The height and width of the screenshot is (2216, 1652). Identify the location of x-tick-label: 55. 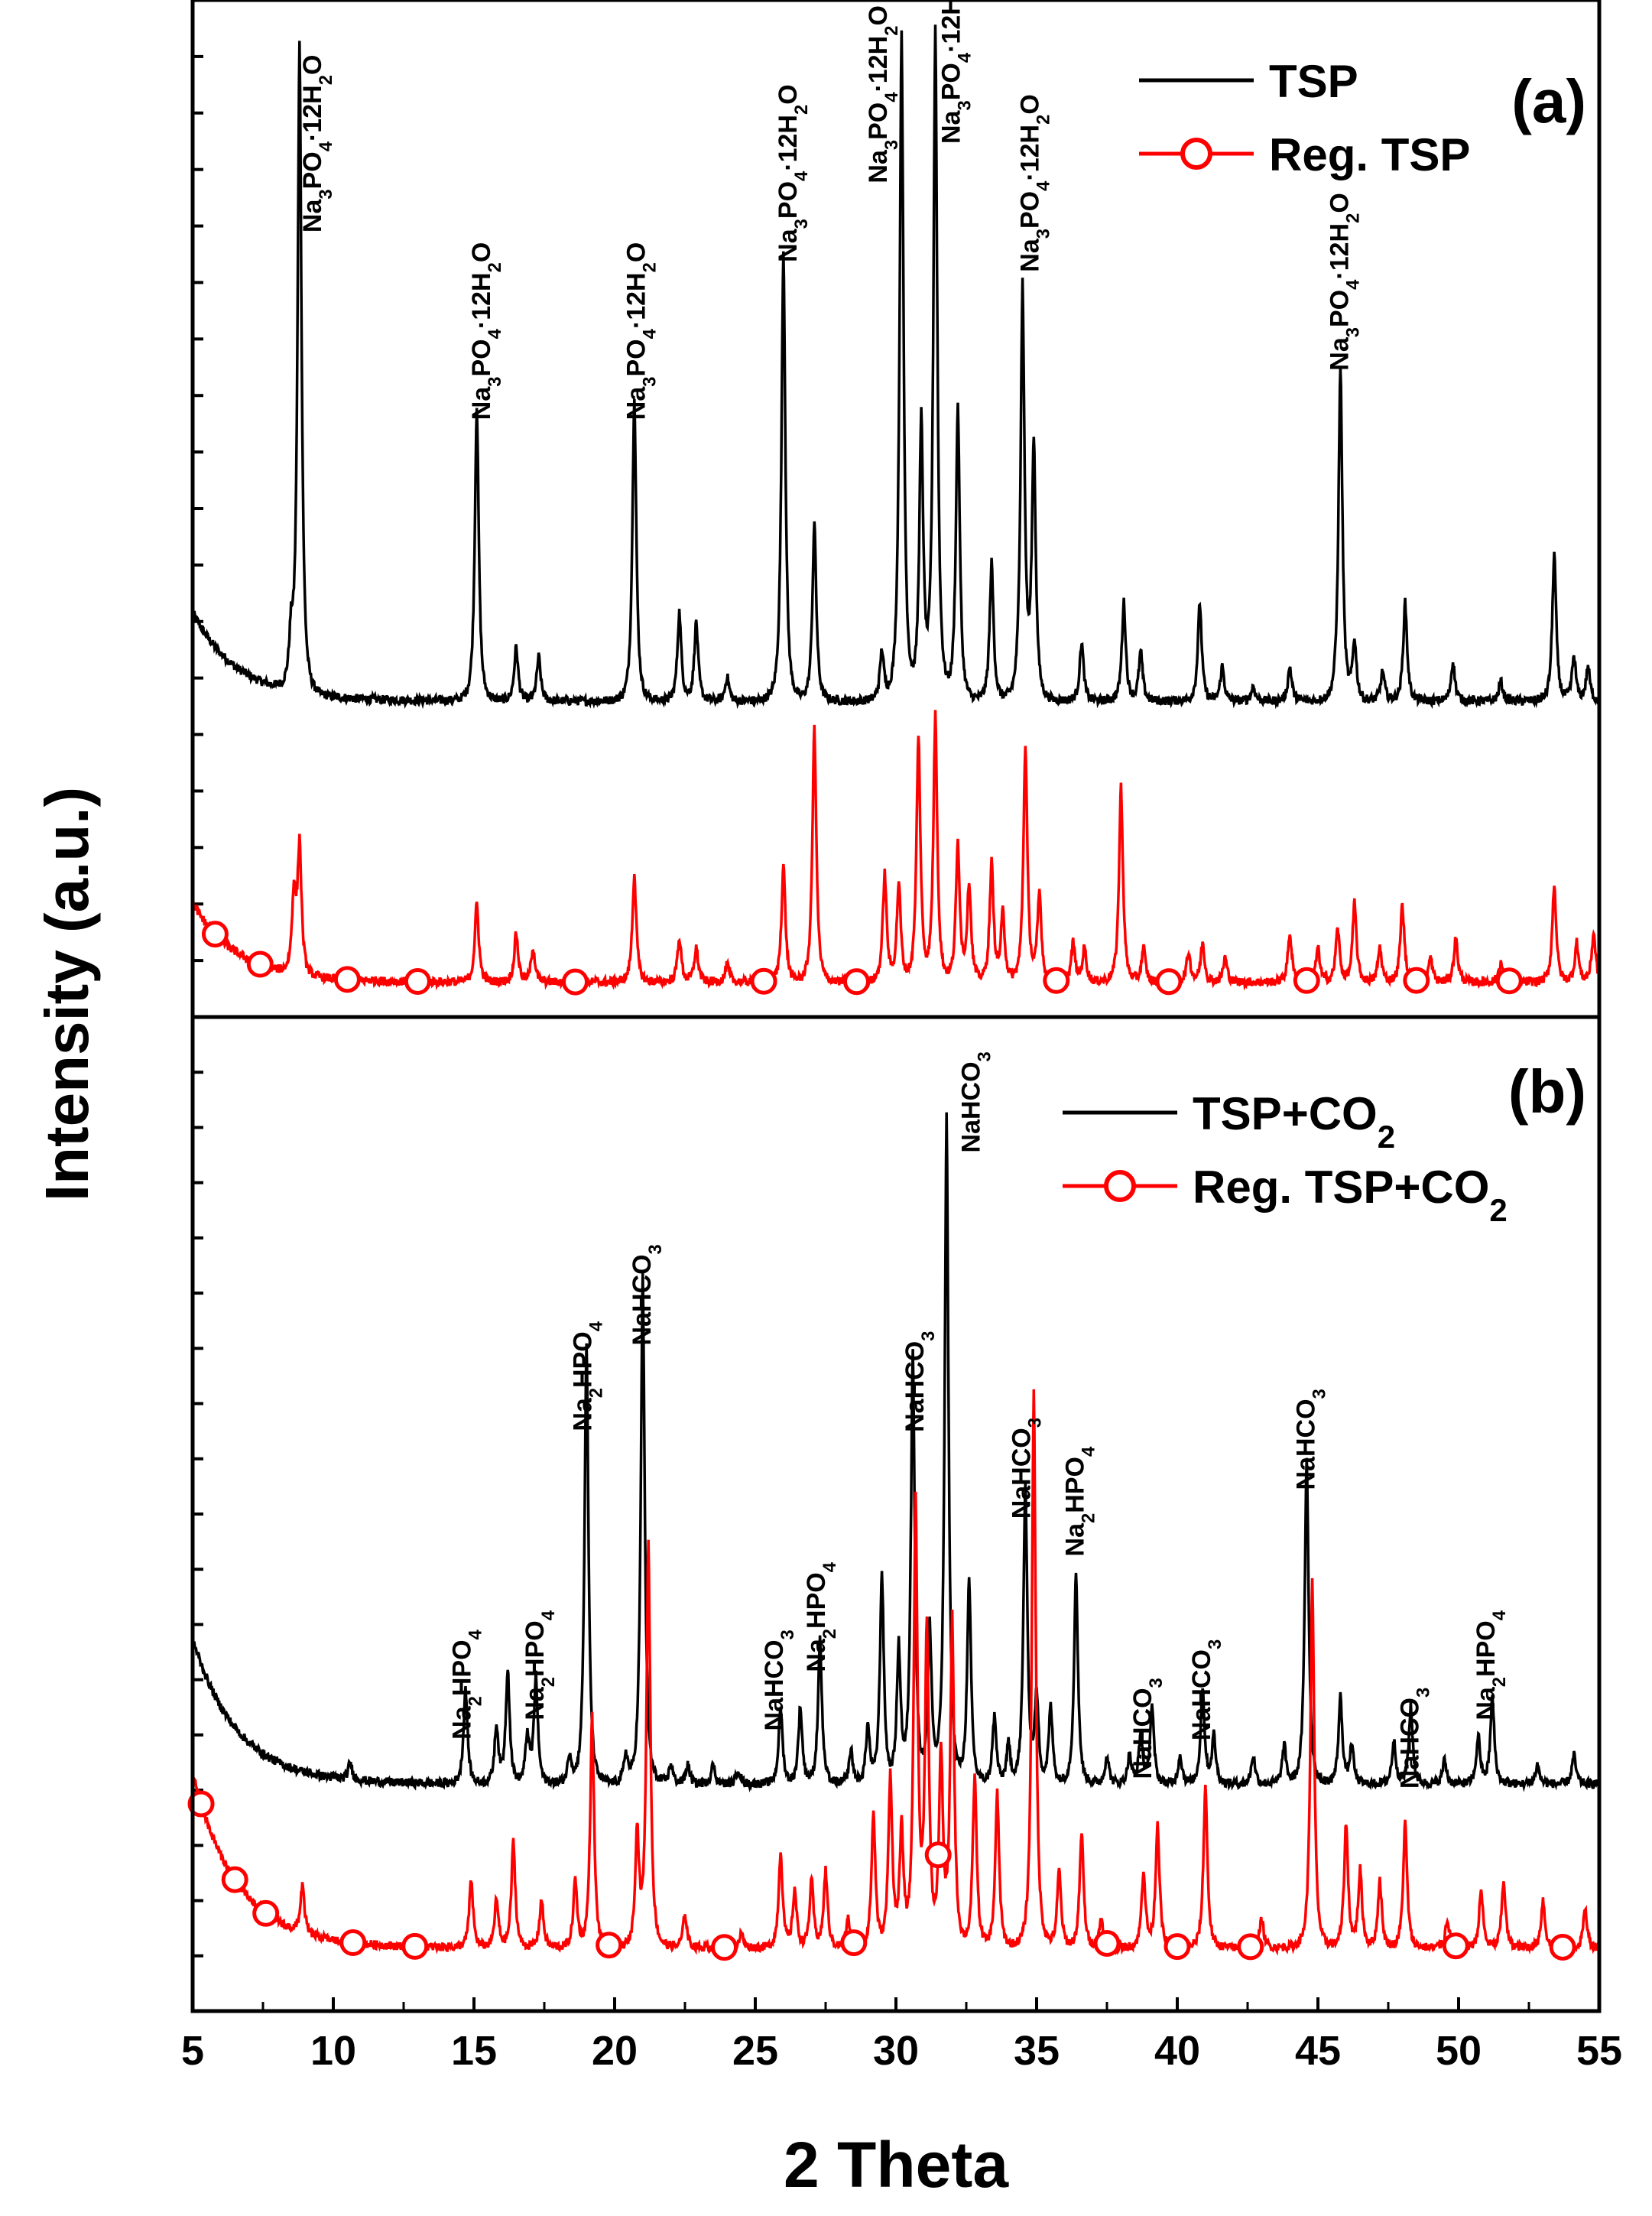
(1599, 2051).